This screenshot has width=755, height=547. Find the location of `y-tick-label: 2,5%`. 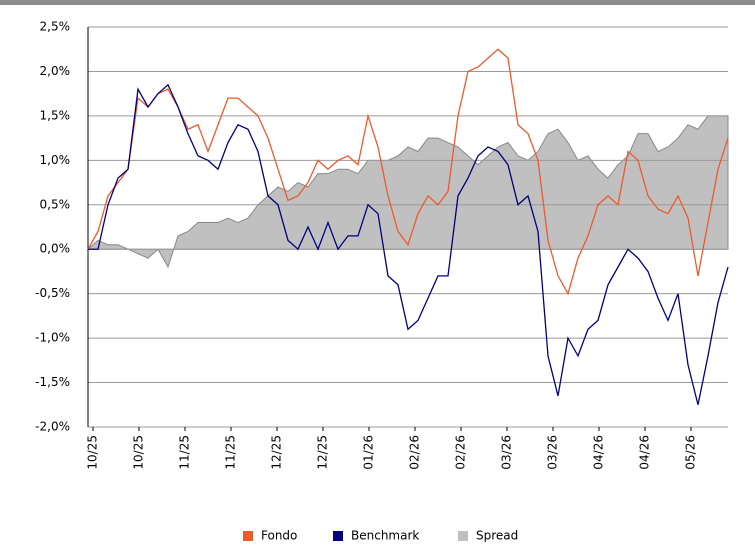

y-tick-label: 2,5% is located at coordinates (55, 27).